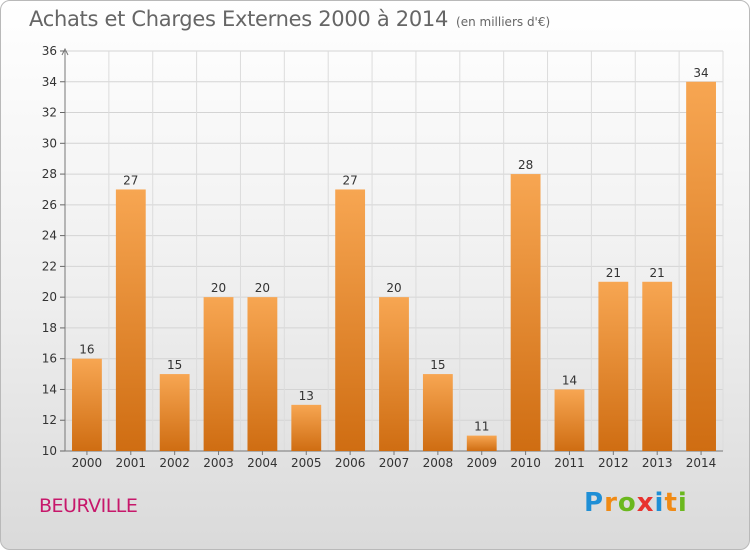 The image size is (750, 550). Describe the element at coordinates (594, 503) in the screenshot. I see `logo-letter: P` at that location.